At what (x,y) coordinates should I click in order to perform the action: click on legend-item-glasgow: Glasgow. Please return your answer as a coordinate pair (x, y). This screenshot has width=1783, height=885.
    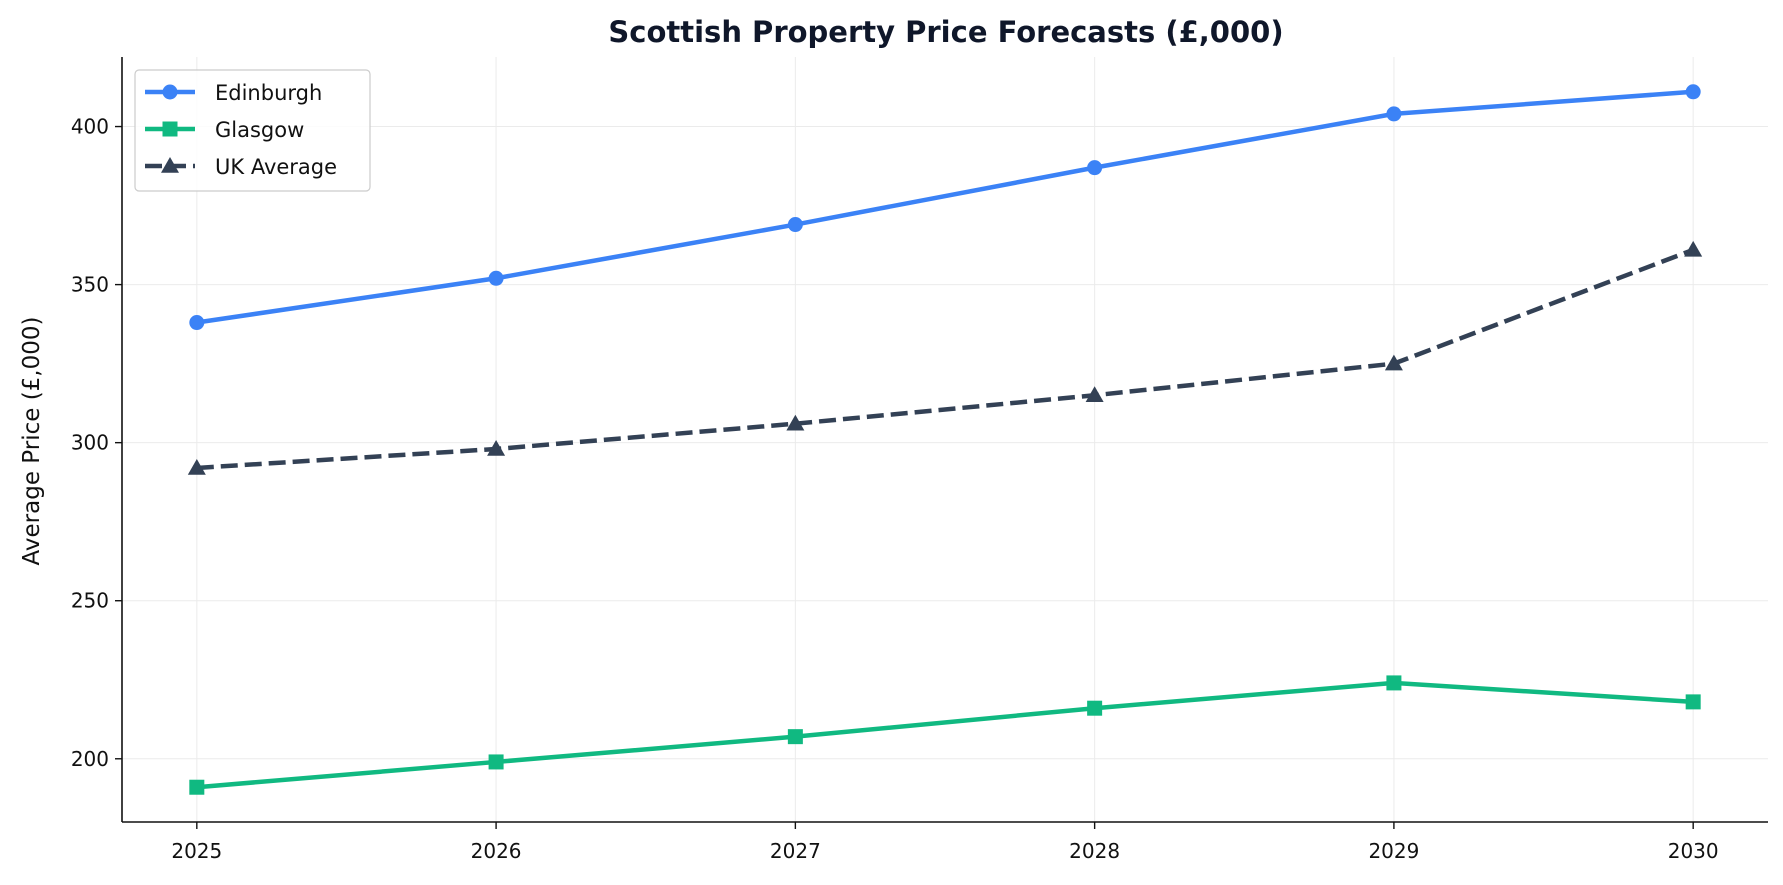
    Looking at the image, I should click on (224, 130).